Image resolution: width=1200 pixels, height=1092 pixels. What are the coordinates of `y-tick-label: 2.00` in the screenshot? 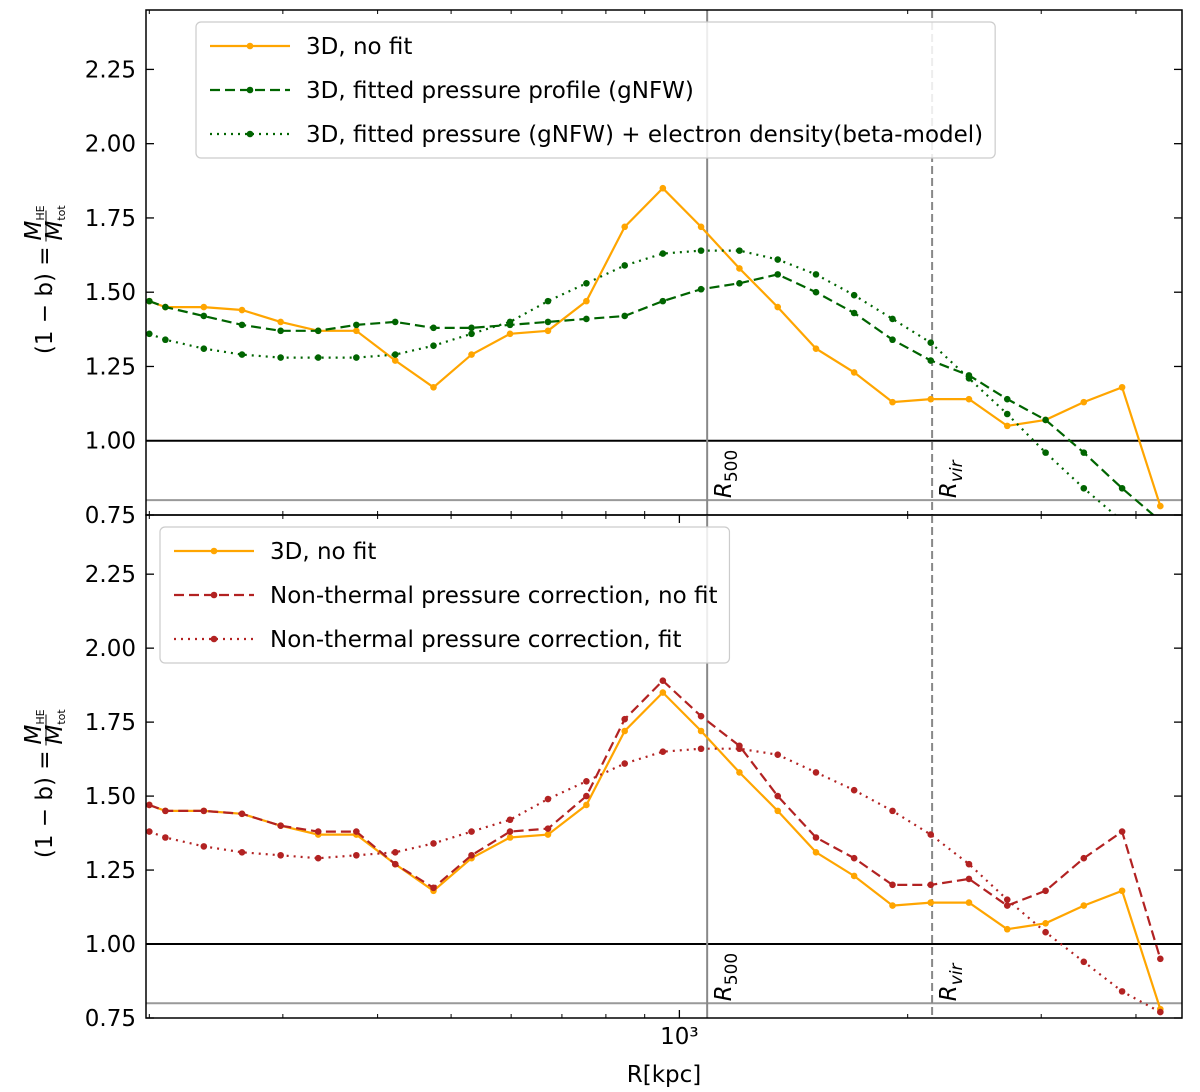 It's located at (110, 145).